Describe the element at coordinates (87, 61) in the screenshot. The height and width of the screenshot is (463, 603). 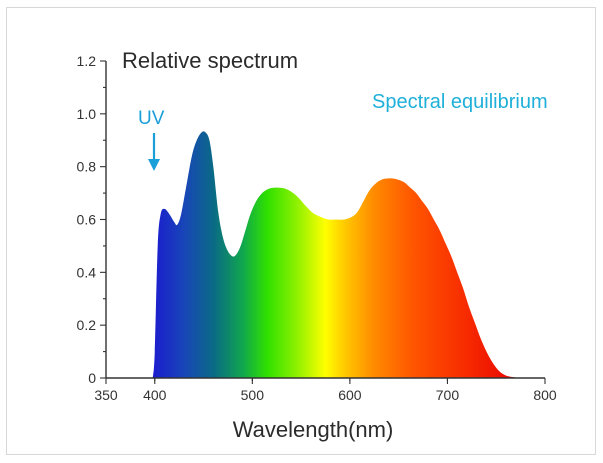
I see `y-tick-label: 1.2` at that location.